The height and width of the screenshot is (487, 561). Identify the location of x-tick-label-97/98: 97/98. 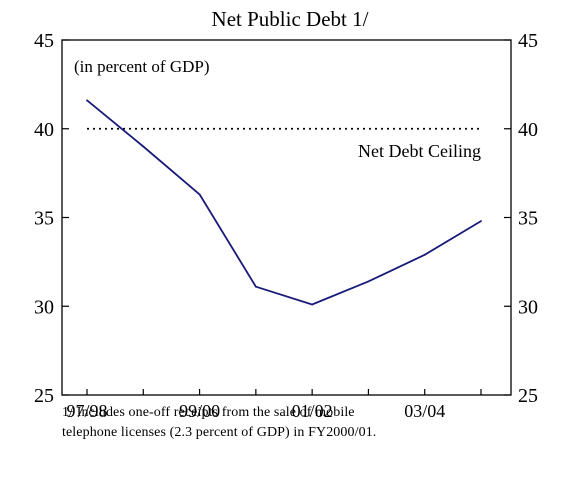
(86, 411).